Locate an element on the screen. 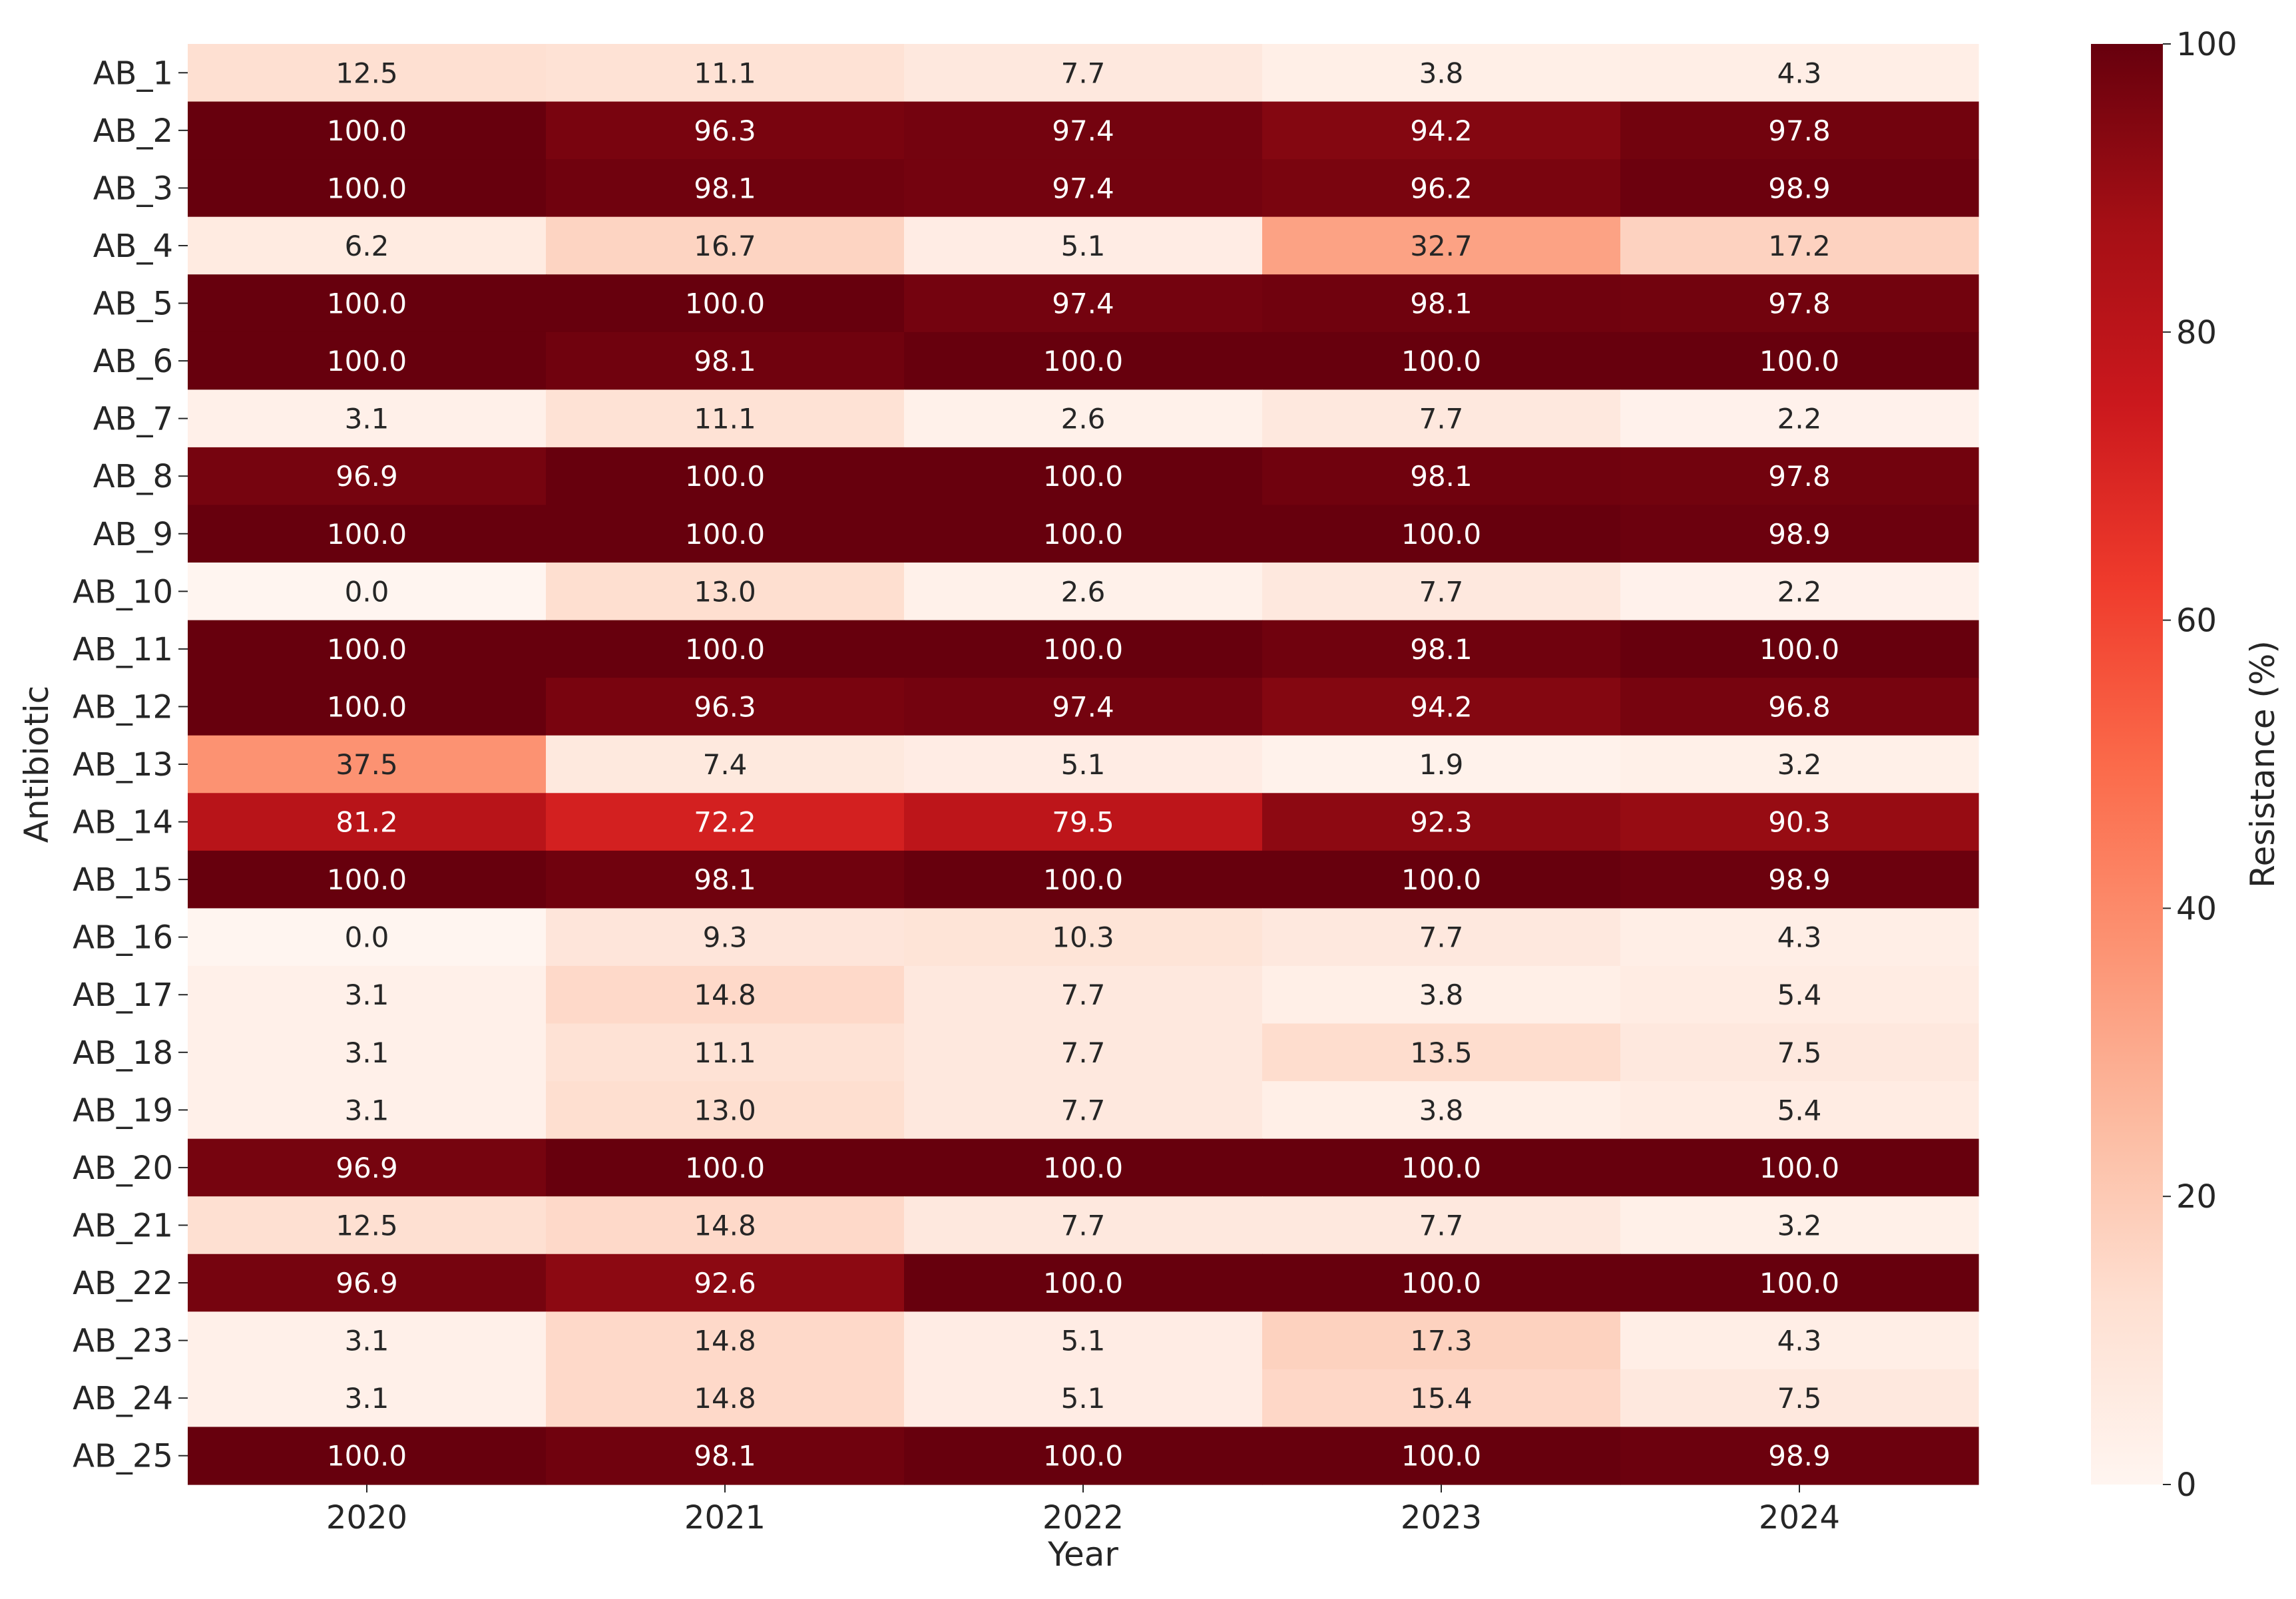 The image size is (2296, 1599). y-tick-label: AB_16 is located at coordinates (123, 938).